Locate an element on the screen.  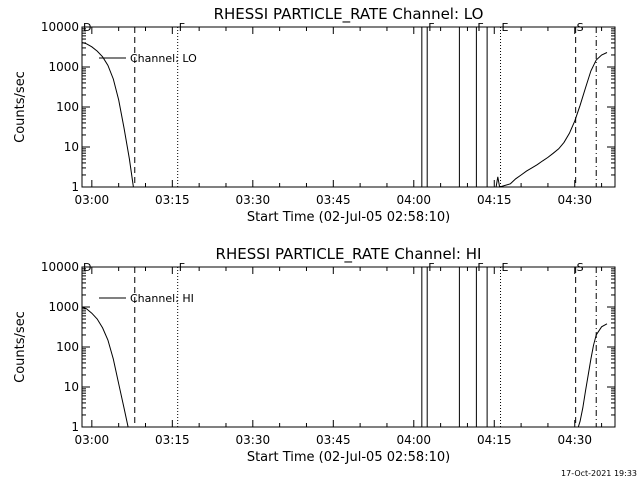
footer-timestamp: 17-Oct-2021 19:33 is located at coordinates (599, 473).